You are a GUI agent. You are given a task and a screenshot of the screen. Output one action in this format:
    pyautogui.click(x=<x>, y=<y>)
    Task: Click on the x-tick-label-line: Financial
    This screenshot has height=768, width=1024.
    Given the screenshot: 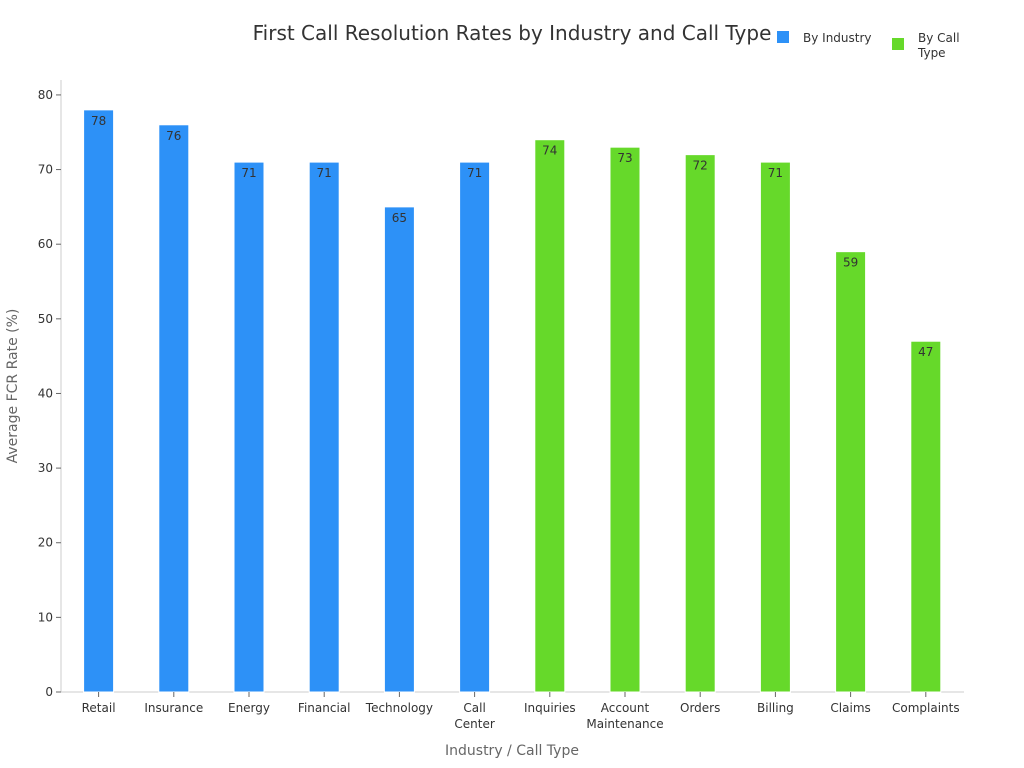 What is the action you would take?
    pyautogui.click(x=324, y=708)
    